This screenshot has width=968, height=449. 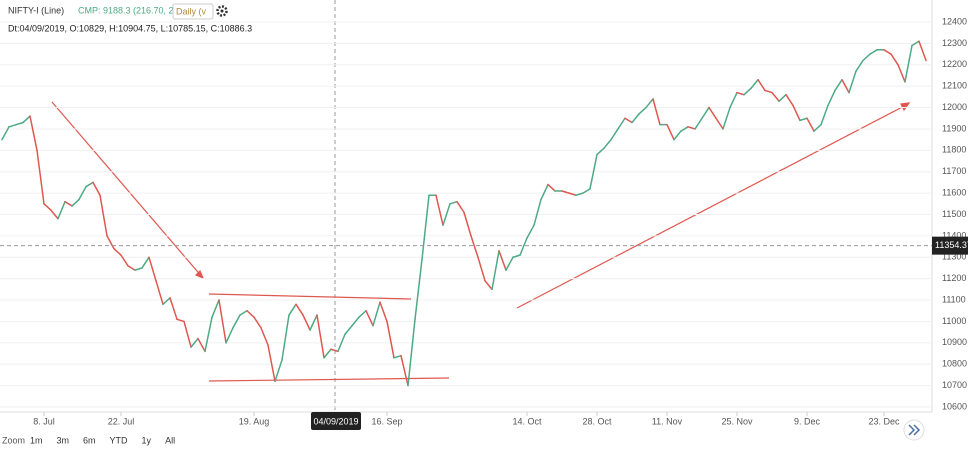 What do you see at coordinates (147, 440) in the screenshot?
I see `zoom-option: 1y` at bounding box center [147, 440].